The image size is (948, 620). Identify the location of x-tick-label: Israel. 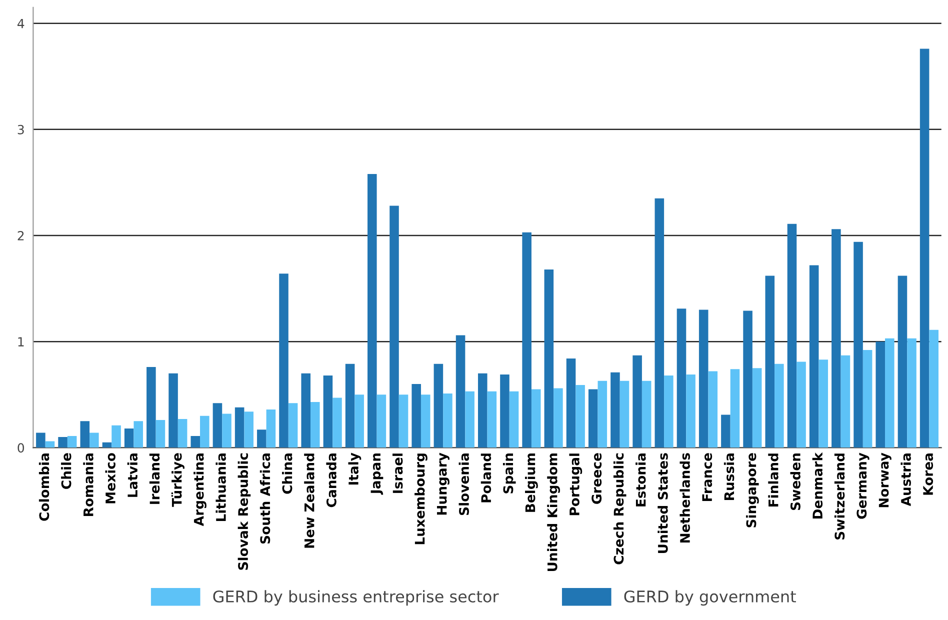
(397, 473).